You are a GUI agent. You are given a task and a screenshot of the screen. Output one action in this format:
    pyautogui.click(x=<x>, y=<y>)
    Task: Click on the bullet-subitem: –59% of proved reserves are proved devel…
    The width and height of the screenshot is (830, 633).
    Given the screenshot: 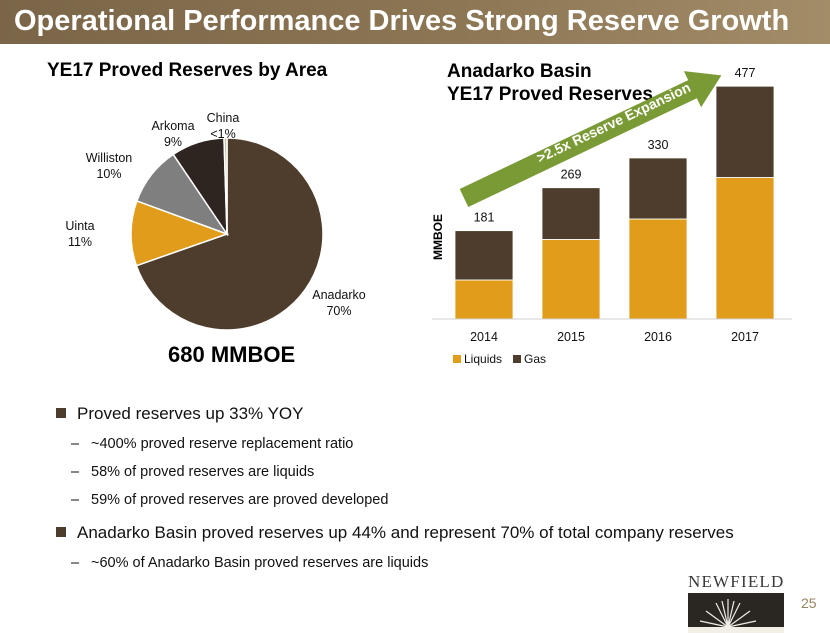 What is the action you would take?
    pyautogui.click(x=222, y=500)
    